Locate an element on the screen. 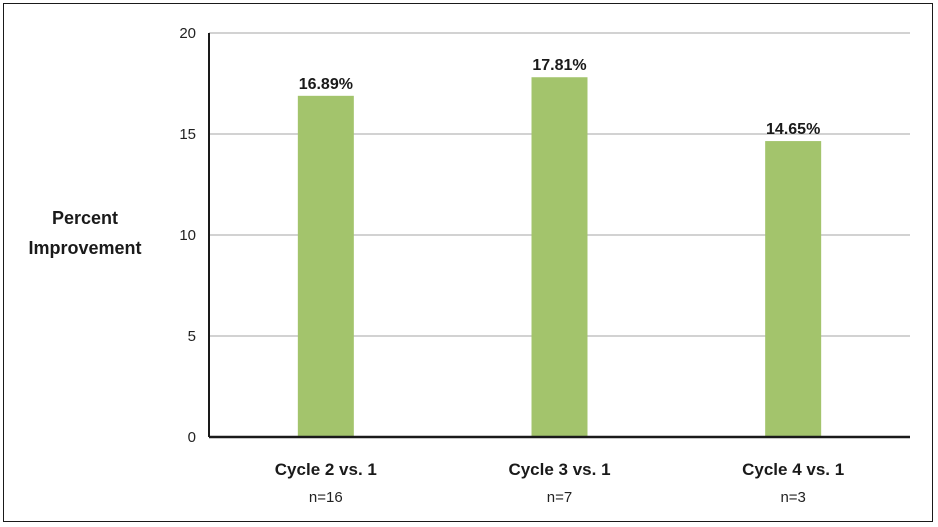  y-axis-label-line-1: Percent is located at coordinates (85, 218).